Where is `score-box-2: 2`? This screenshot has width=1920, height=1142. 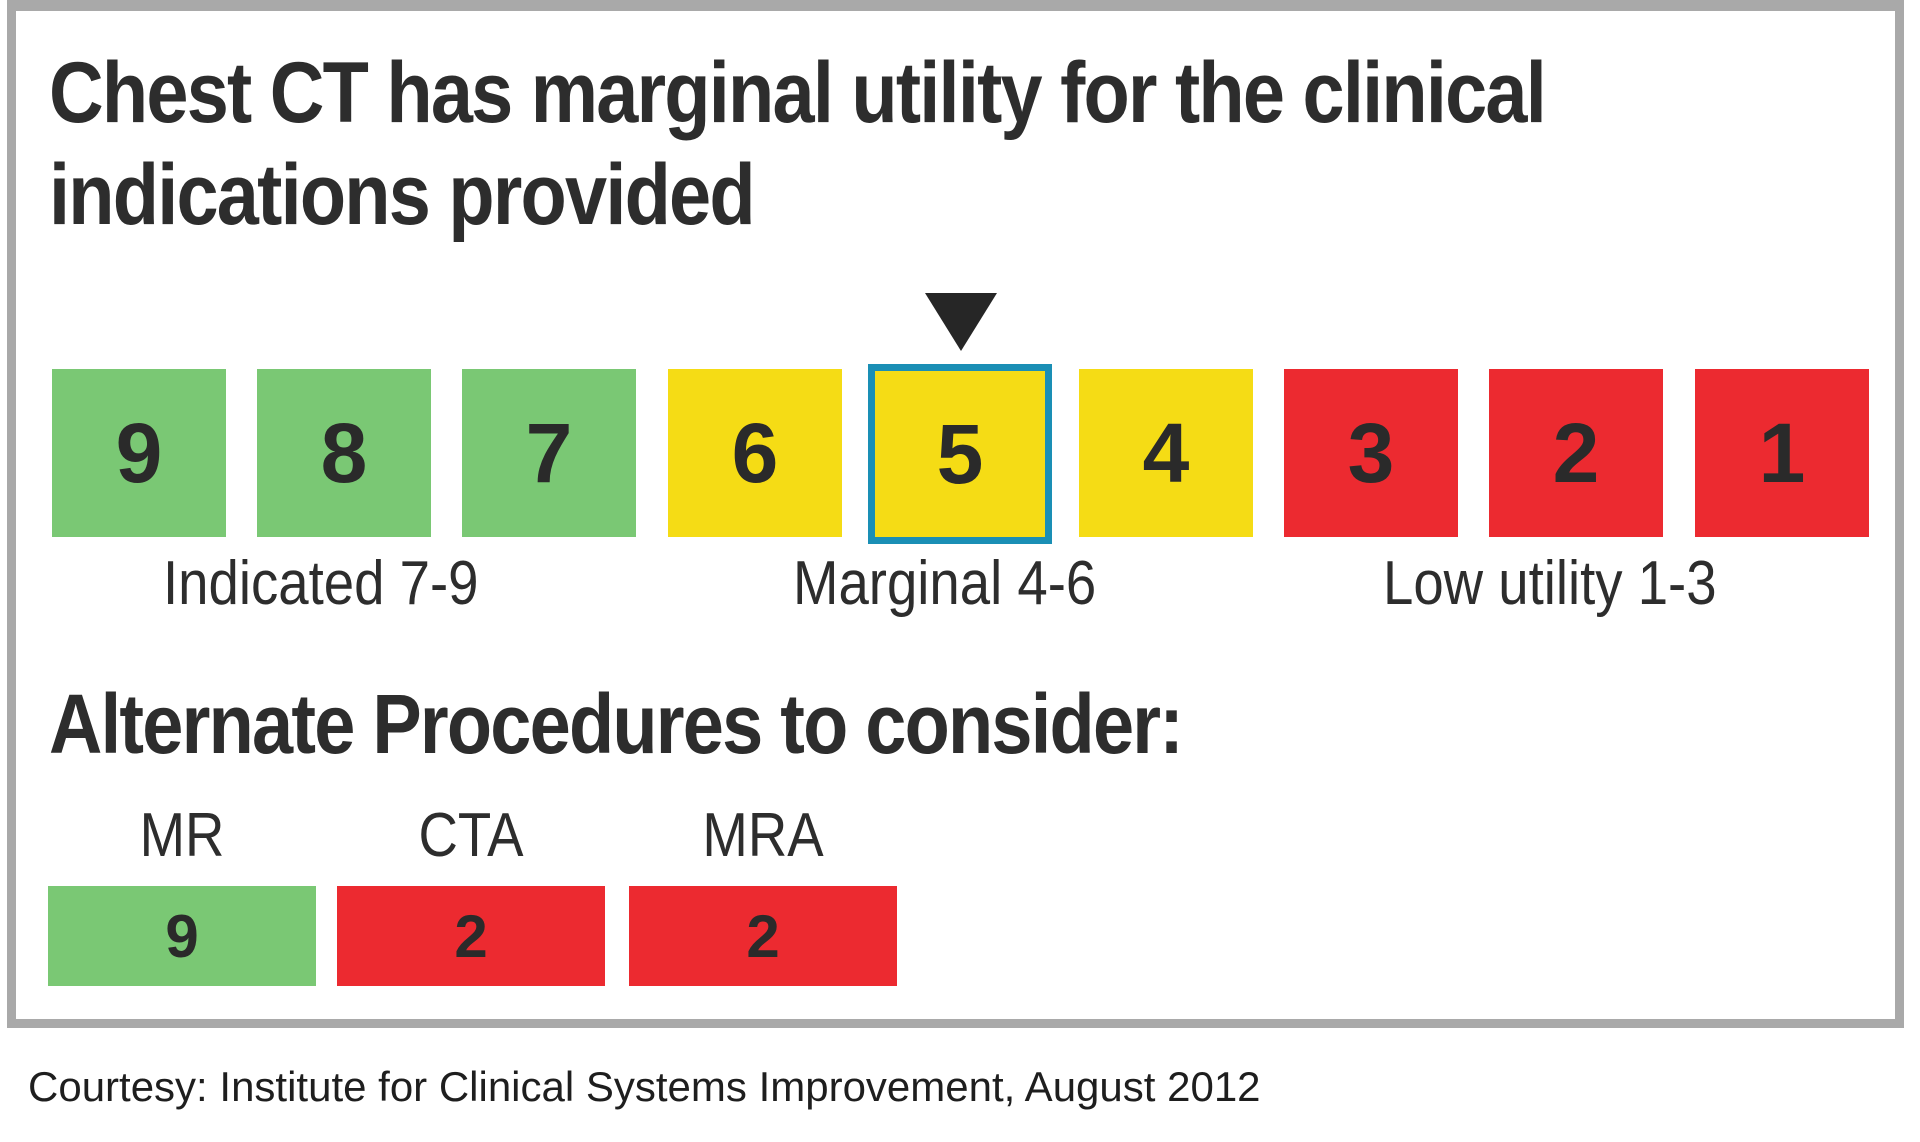 score-box-2: 2 is located at coordinates (1576, 453).